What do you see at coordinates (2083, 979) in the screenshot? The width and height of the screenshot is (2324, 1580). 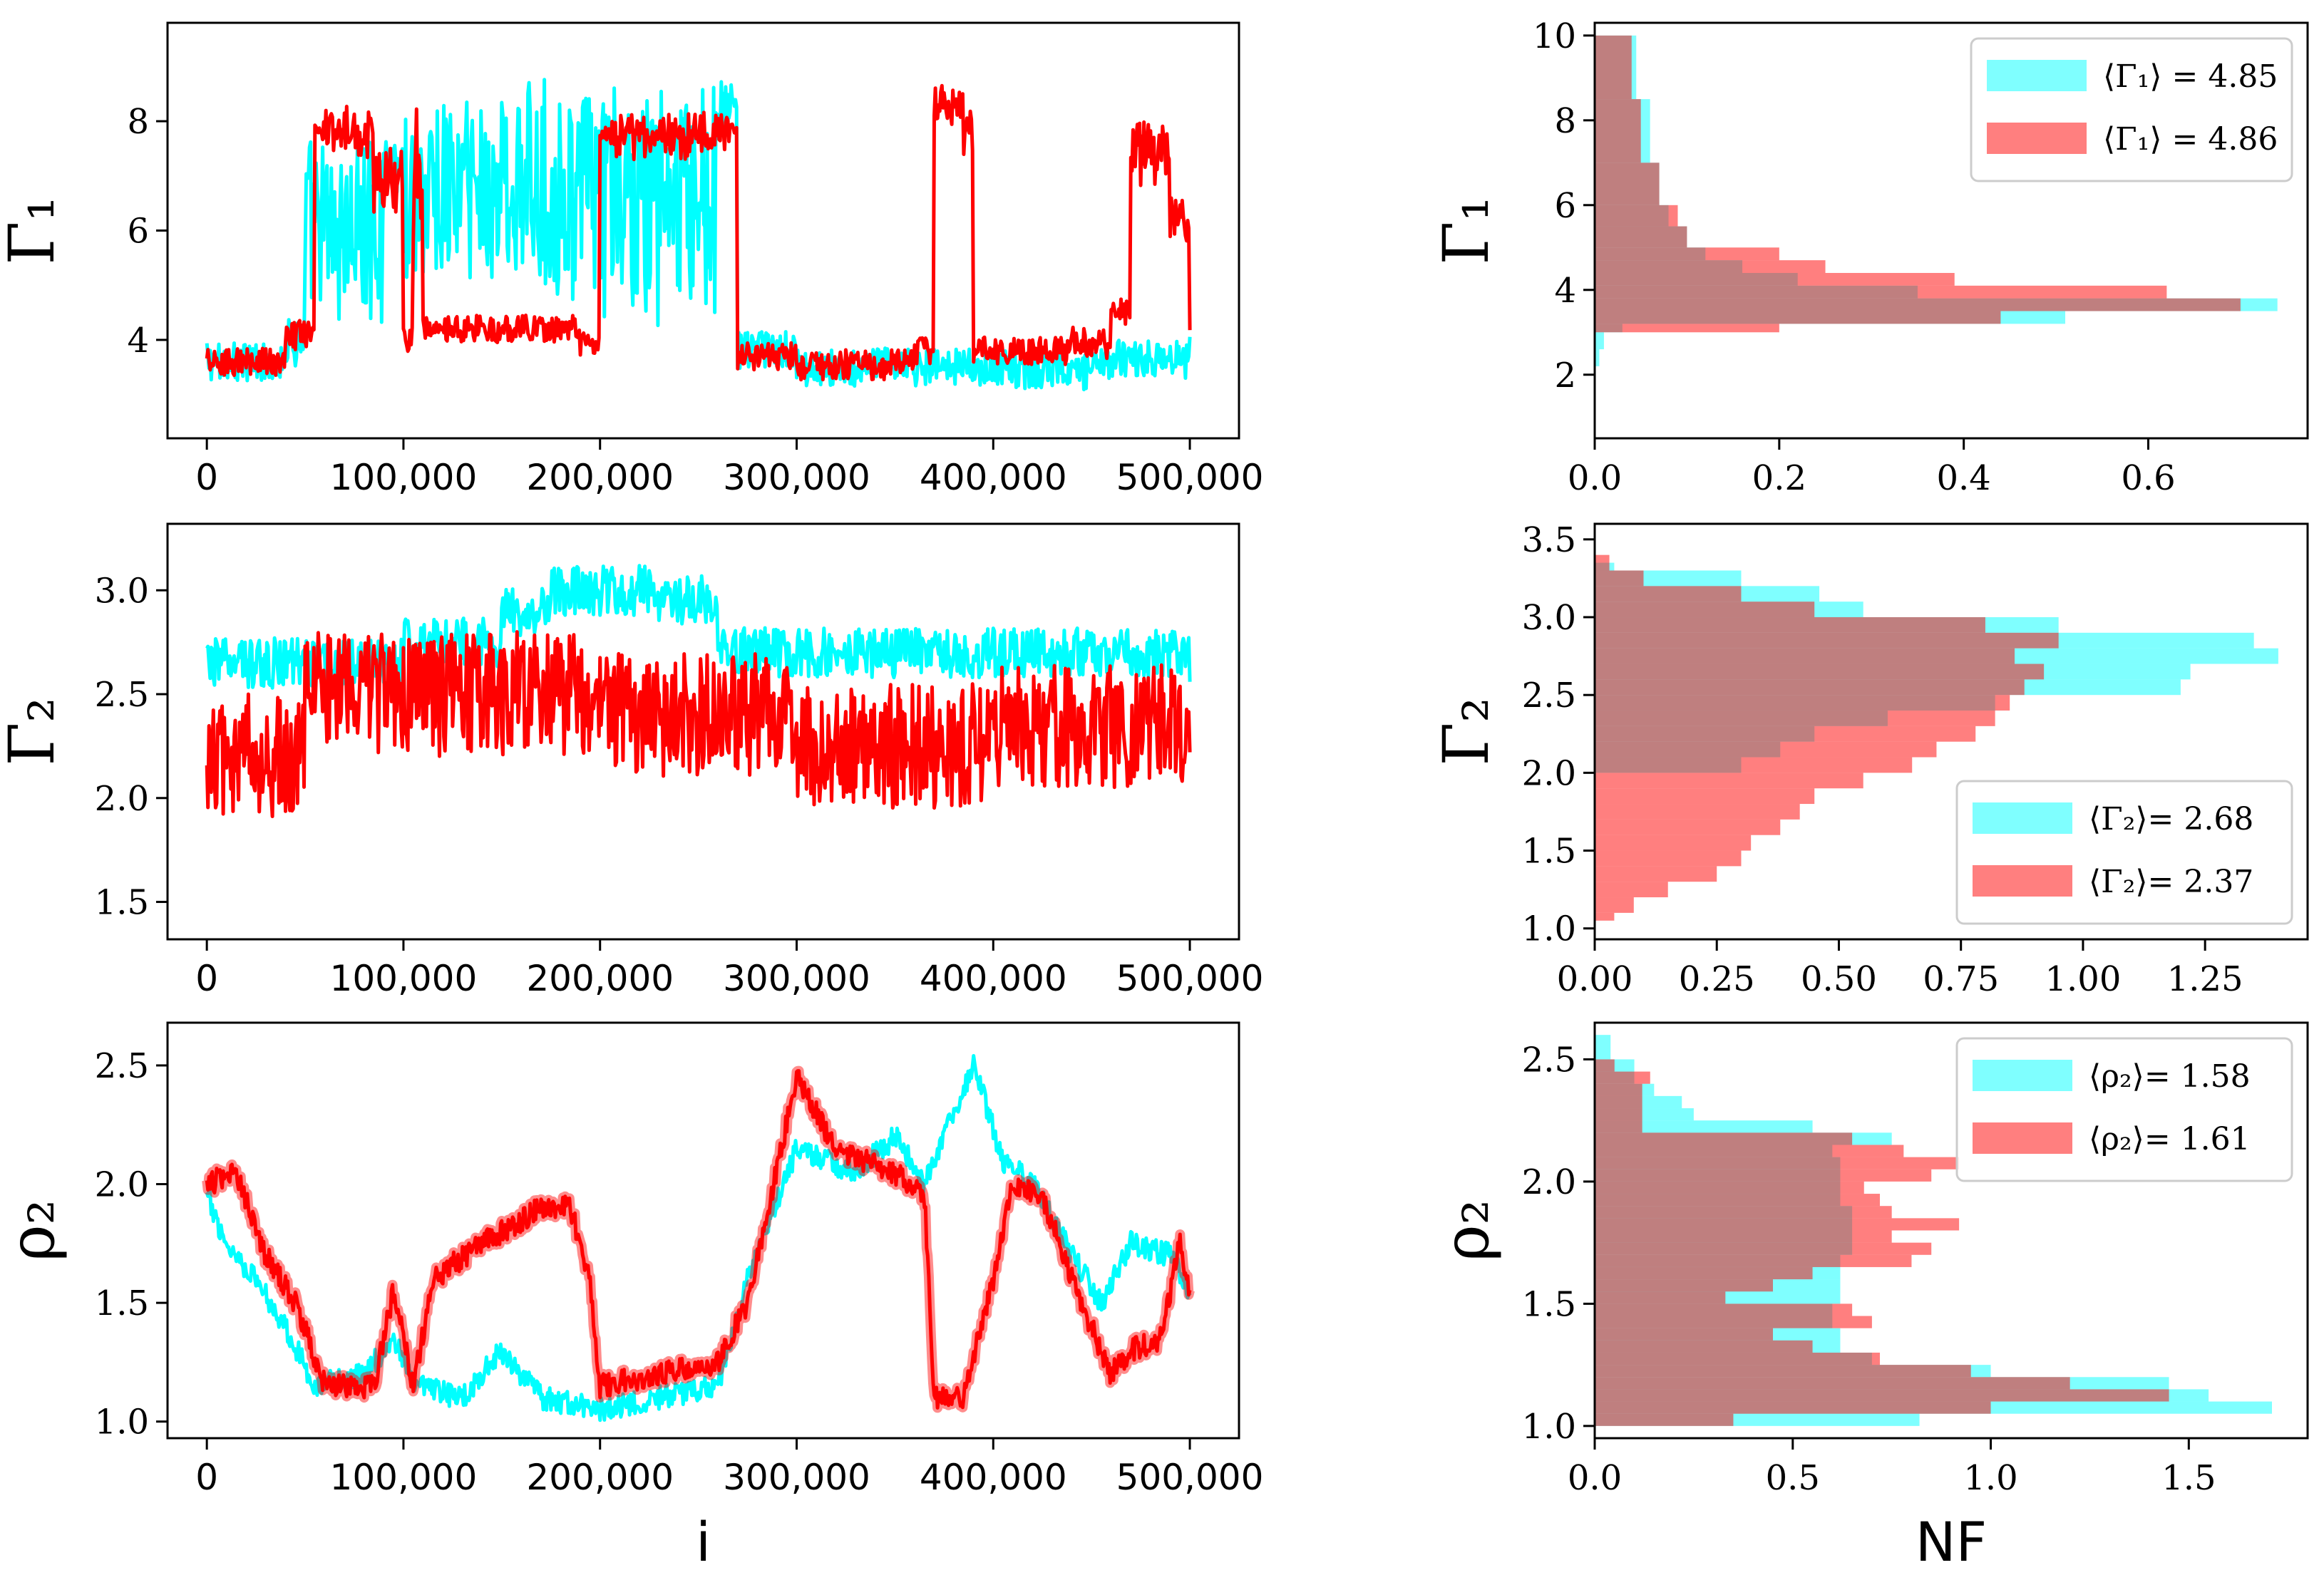 I see `x-tick-label: 1.00` at bounding box center [2083, 979].